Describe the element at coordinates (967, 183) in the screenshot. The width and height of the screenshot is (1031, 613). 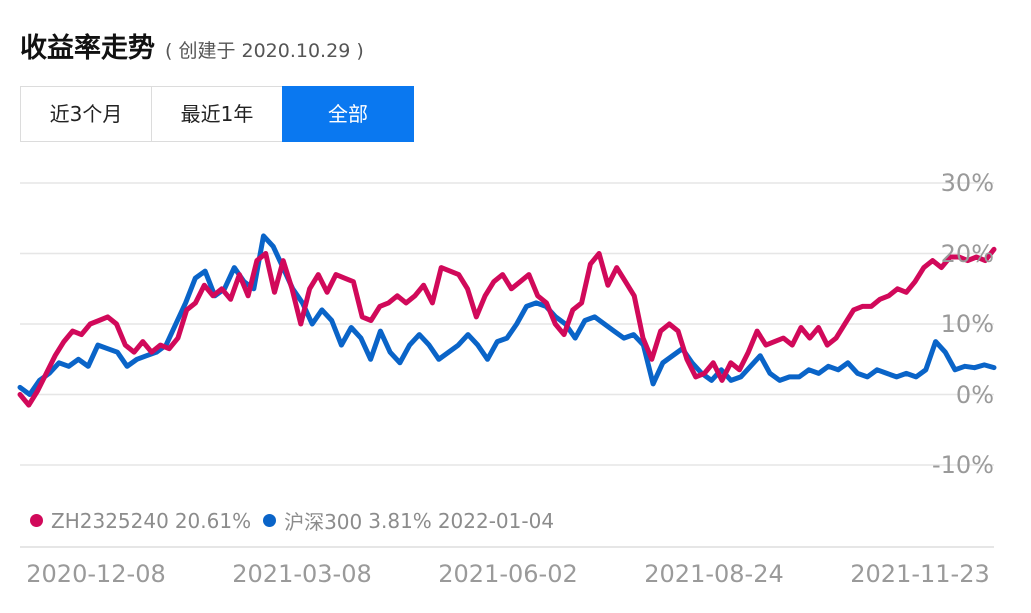
I see `y-tick-label: 30%` at that location.